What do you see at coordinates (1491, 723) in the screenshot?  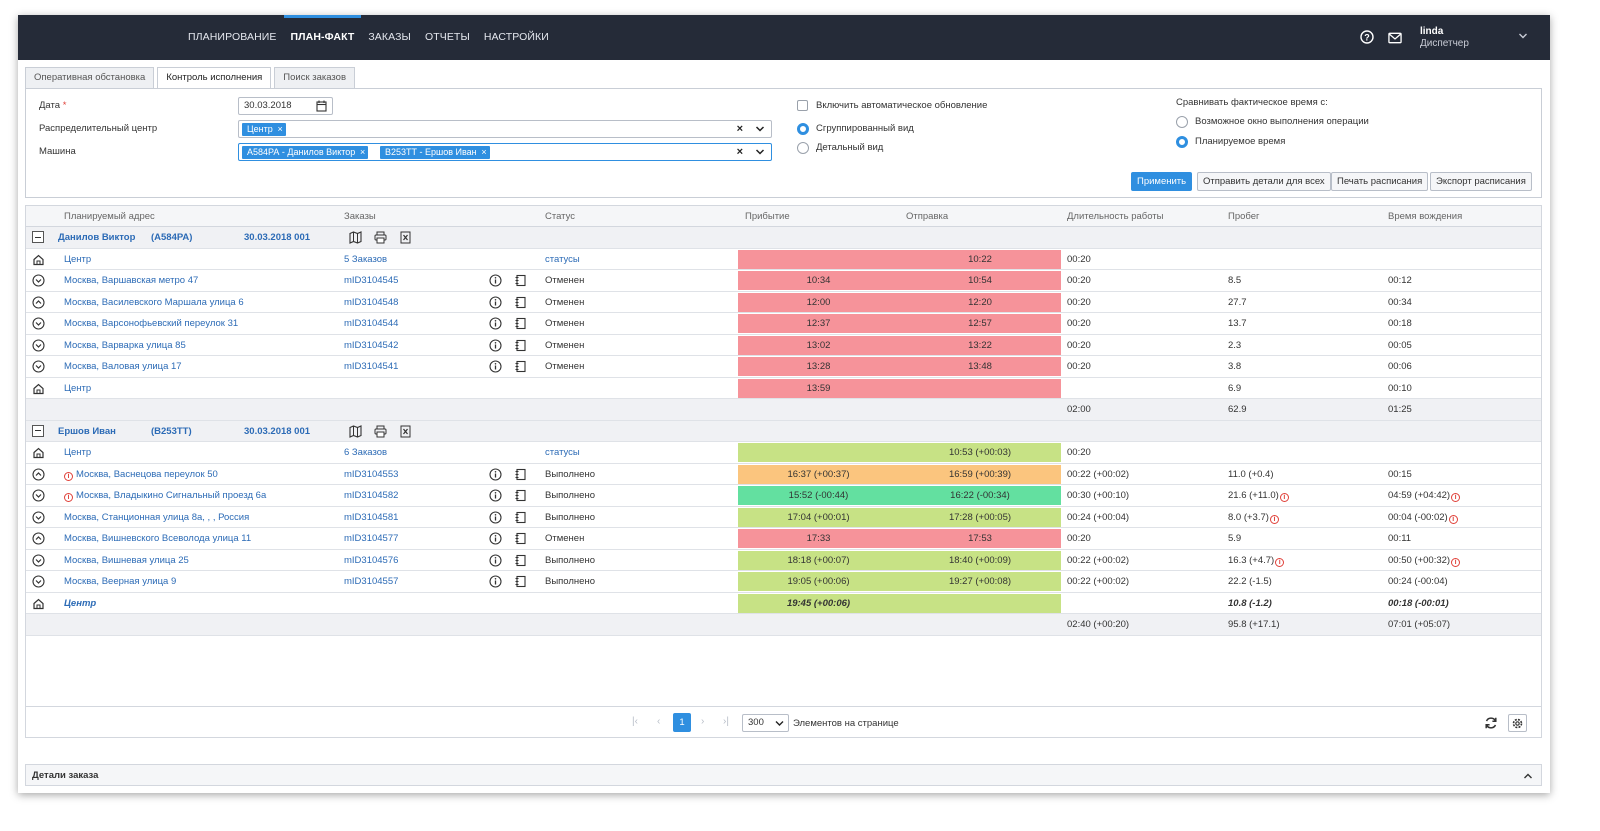 I see `refresh-icon` at bounding box center [1491, 723].